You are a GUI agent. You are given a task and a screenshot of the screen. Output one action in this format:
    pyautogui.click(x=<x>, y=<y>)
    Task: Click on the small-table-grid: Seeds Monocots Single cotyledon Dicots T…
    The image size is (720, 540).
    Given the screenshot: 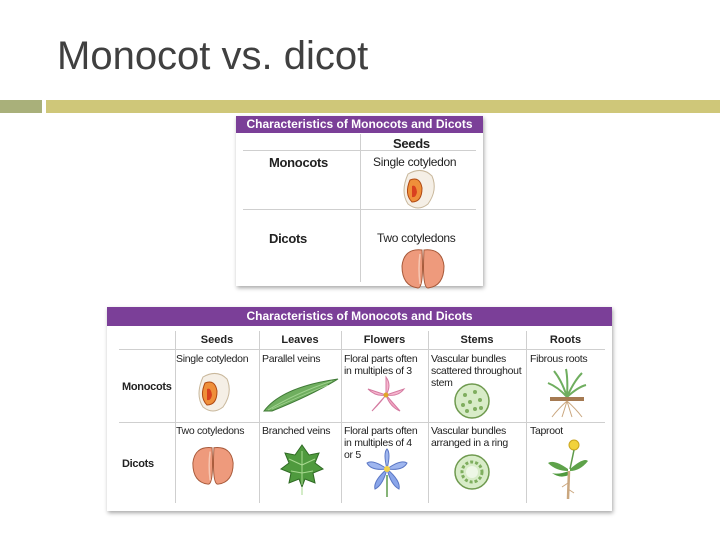 What is the action you would take?
    pyautogui.click(x=359, y=211)
    